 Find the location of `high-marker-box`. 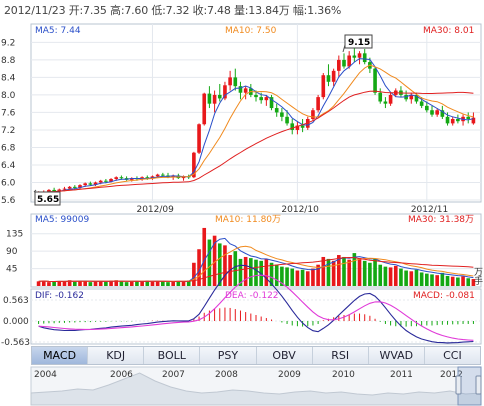

high-marker-box is located at coordinates (358, 41).